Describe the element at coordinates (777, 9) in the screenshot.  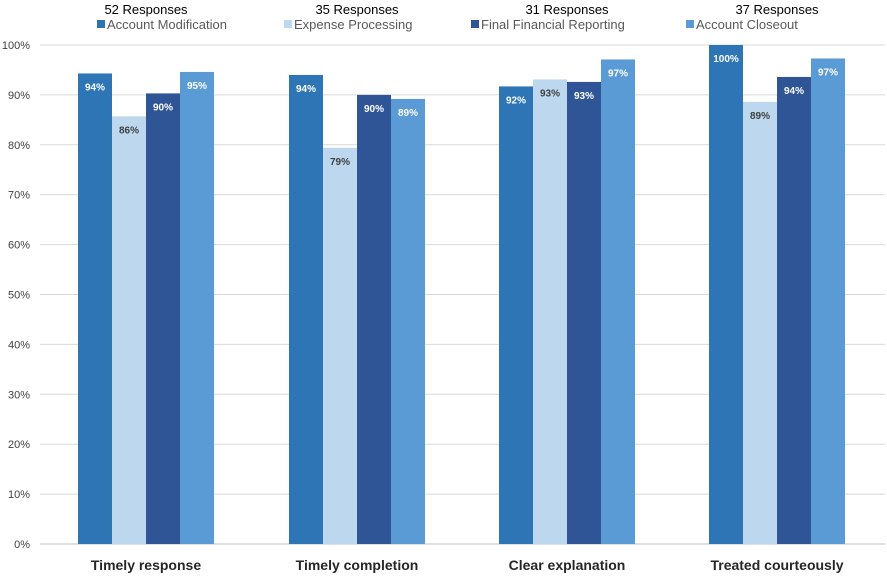
I see `response-count: 37 Responses` at that location.